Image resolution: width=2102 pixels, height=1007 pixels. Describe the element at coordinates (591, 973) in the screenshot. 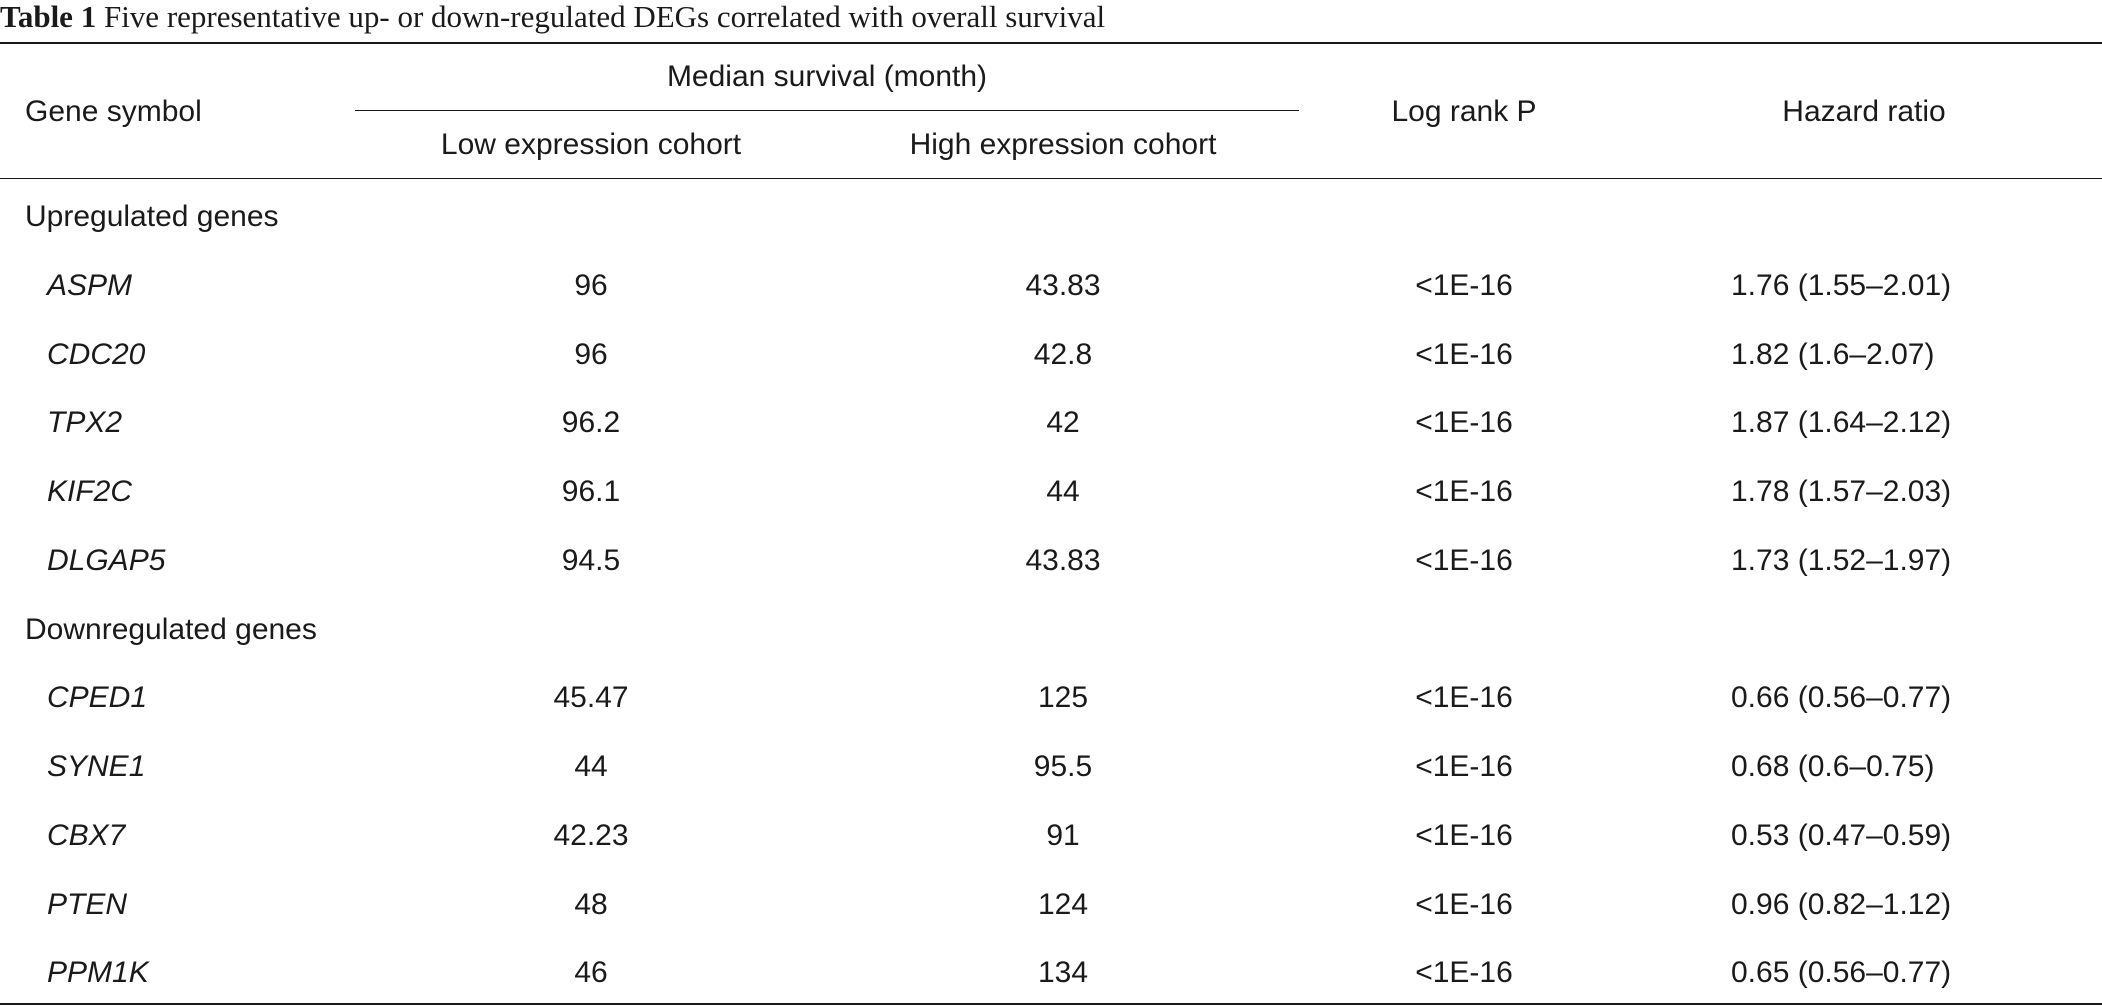

I see `low-expression-cell: 46` at that location.